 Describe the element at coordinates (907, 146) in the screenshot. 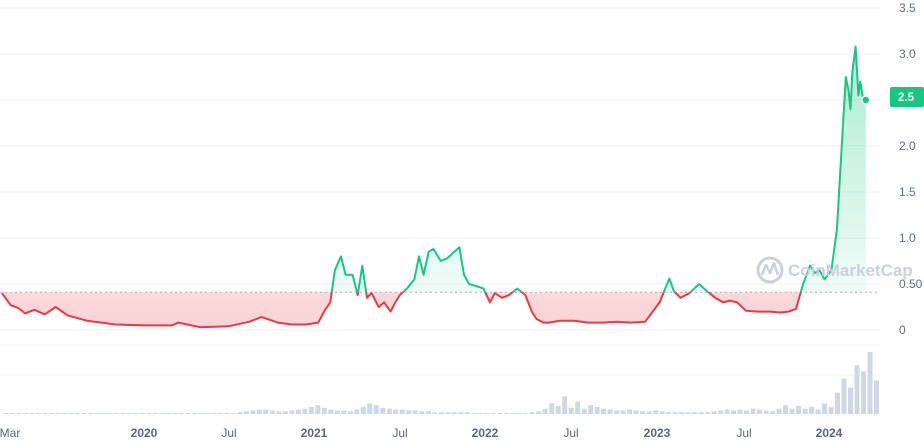

I see `y-tick-label: 2.0` at that location.